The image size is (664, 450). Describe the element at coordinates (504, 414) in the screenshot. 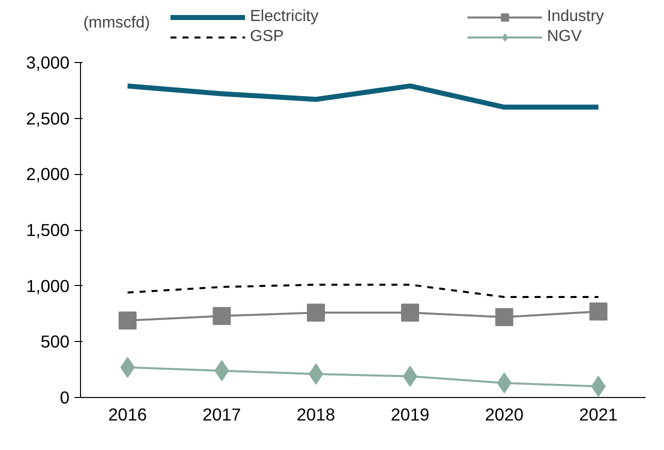

I see `x-tick-label: 2020` at that location.